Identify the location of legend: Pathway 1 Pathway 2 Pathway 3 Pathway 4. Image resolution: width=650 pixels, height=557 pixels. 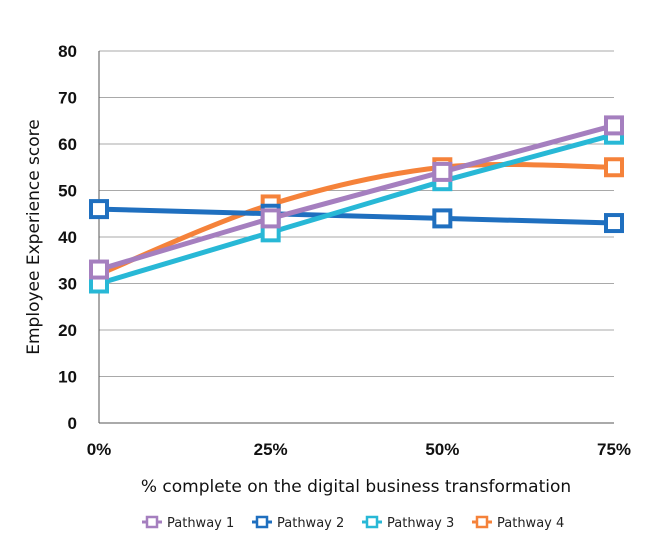
(353, 523).